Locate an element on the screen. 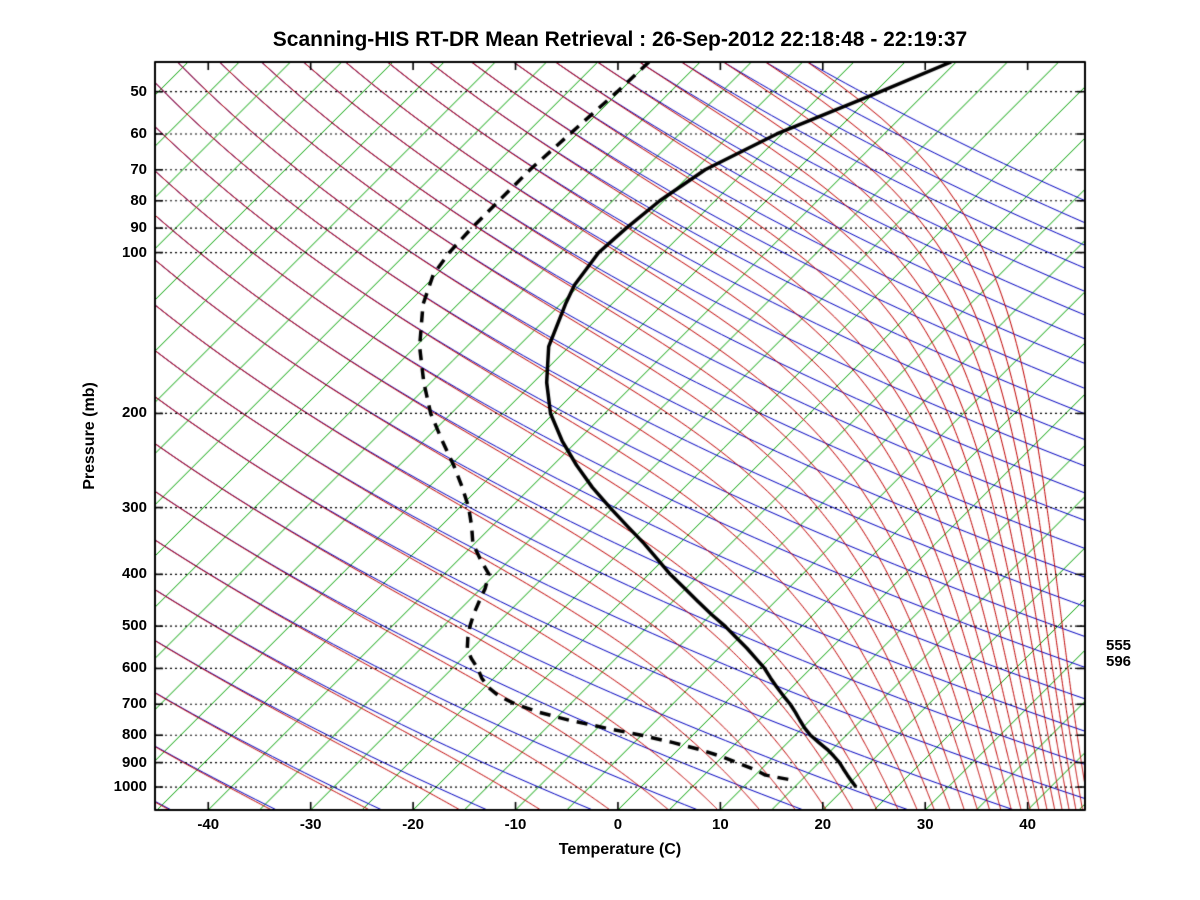  right-annotations: 555 596 is located at coordinates (1118, 654).